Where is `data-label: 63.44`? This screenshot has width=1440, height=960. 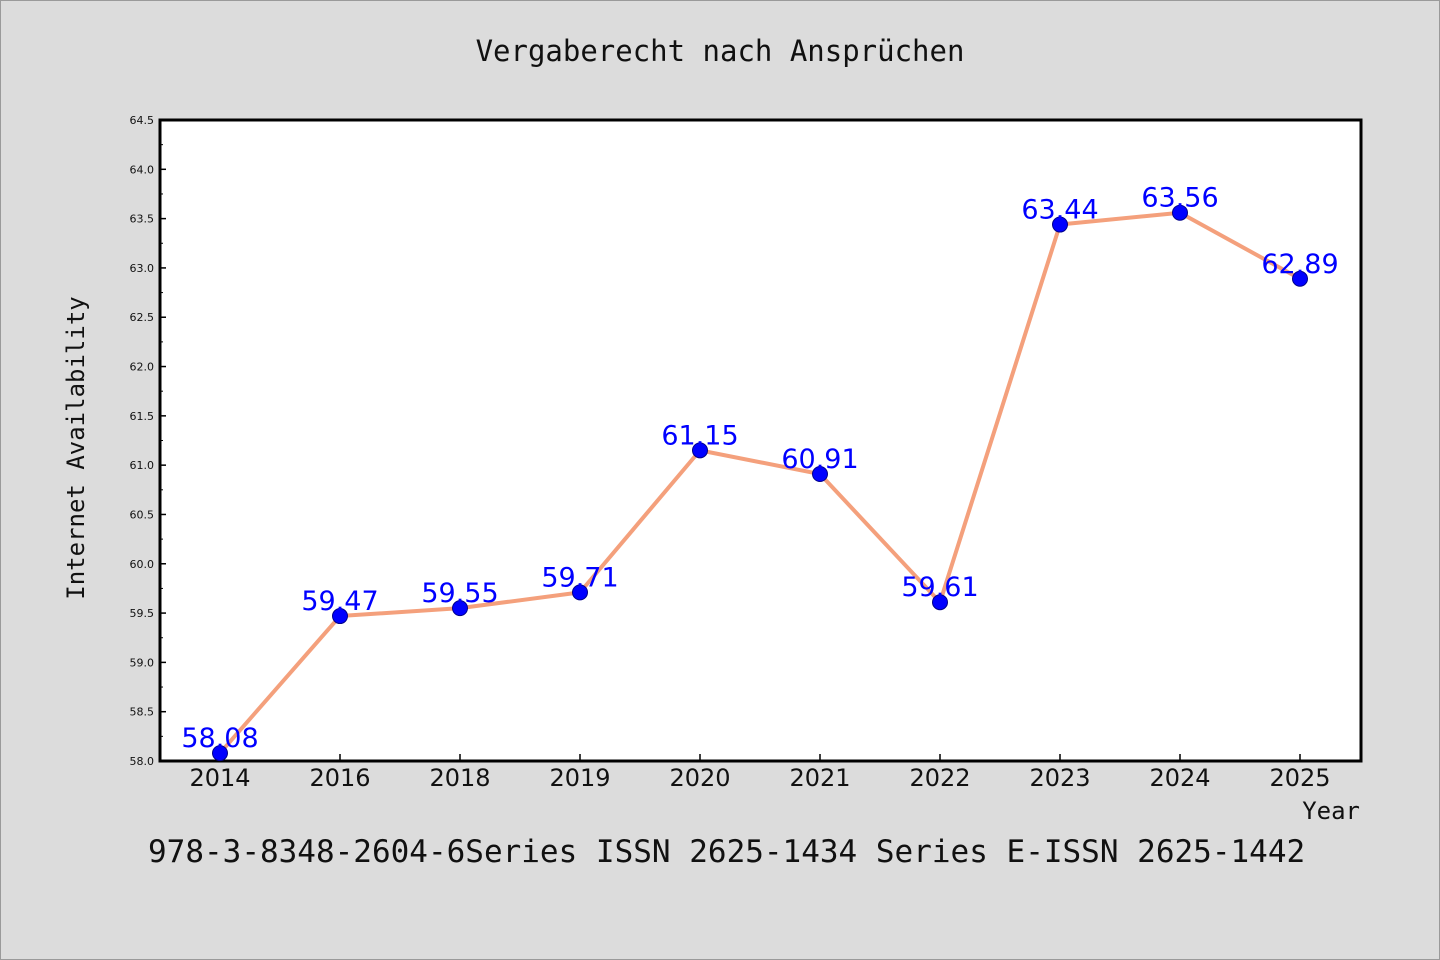
data-label: 63.44 is located at coordinates (1059, 210).